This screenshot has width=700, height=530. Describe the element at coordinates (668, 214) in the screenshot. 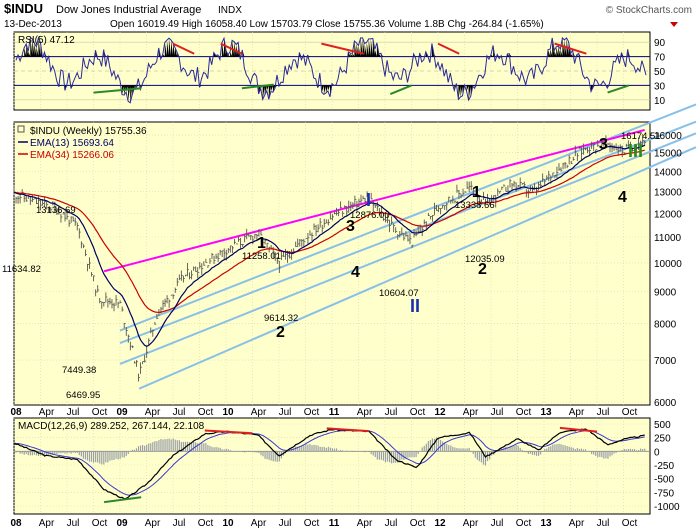

I see `price-tick-label: 12000` at that location.